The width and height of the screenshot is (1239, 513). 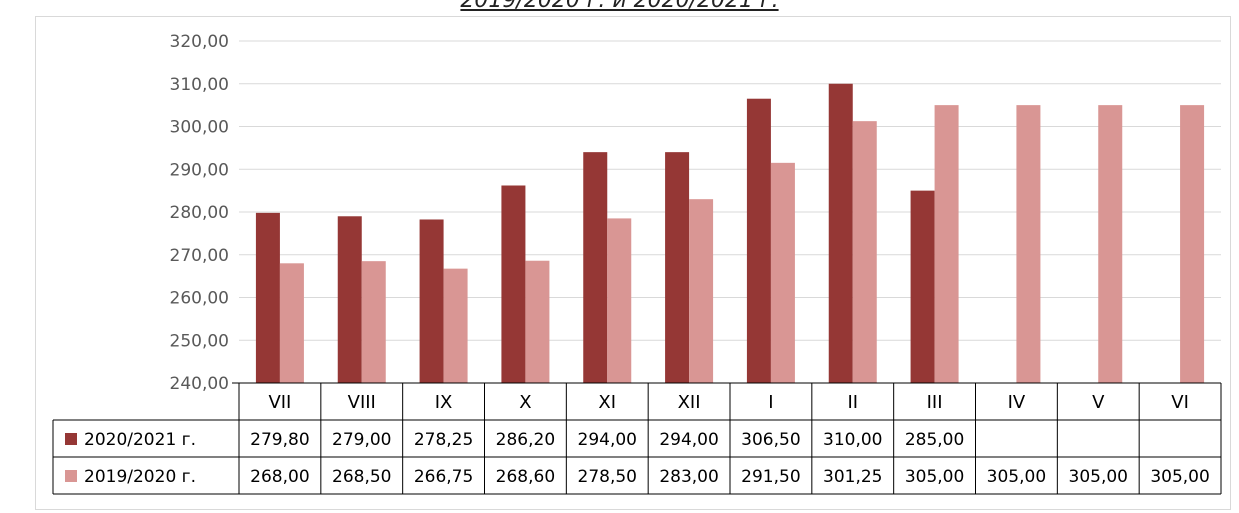 What do you see at coordinates (361, 477) in the screenshot?
I see `data-table-value: 268,50` at bounding box center [361, 477].